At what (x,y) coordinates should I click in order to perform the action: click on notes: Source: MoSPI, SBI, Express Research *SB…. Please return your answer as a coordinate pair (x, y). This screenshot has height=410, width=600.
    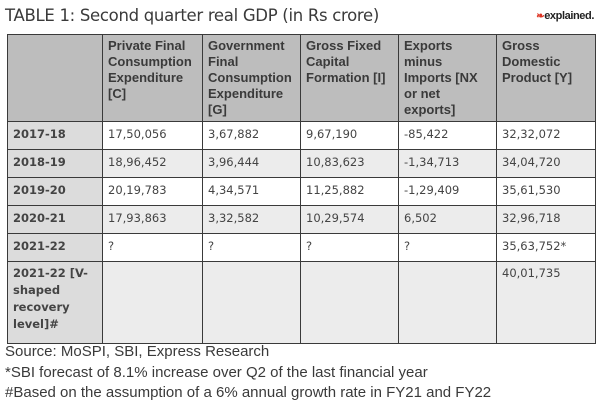
    Looking at the image, I should click on (248, 373).